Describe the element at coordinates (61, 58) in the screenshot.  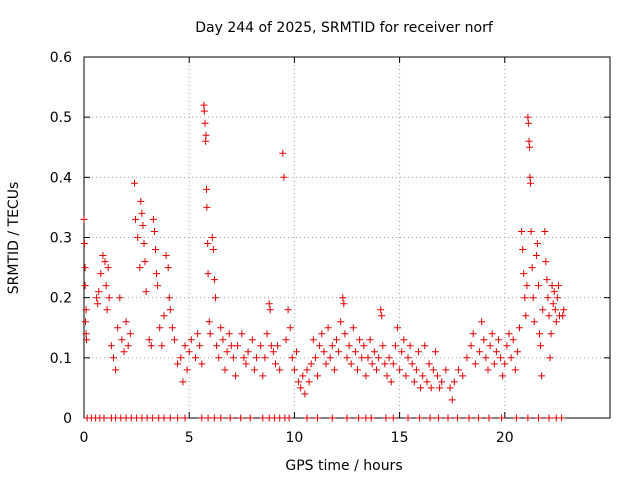
I see `y-tick-label: 0.6` at that location.